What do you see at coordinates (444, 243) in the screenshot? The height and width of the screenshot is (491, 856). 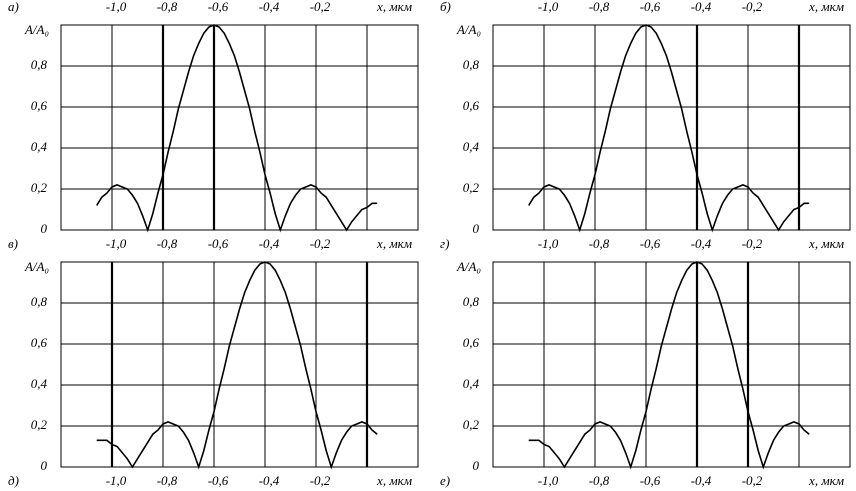 I see `panel-label: г)` at bounding box center [444, 243].